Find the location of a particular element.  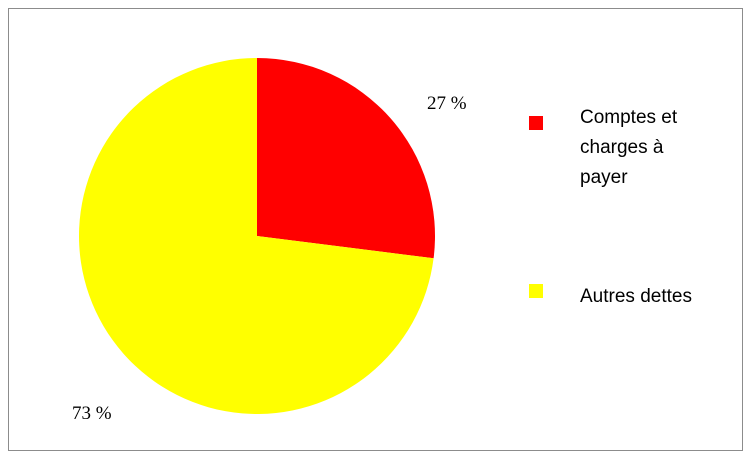

legend-label-autres: Autres dettes is located at coordinates (636, 297).